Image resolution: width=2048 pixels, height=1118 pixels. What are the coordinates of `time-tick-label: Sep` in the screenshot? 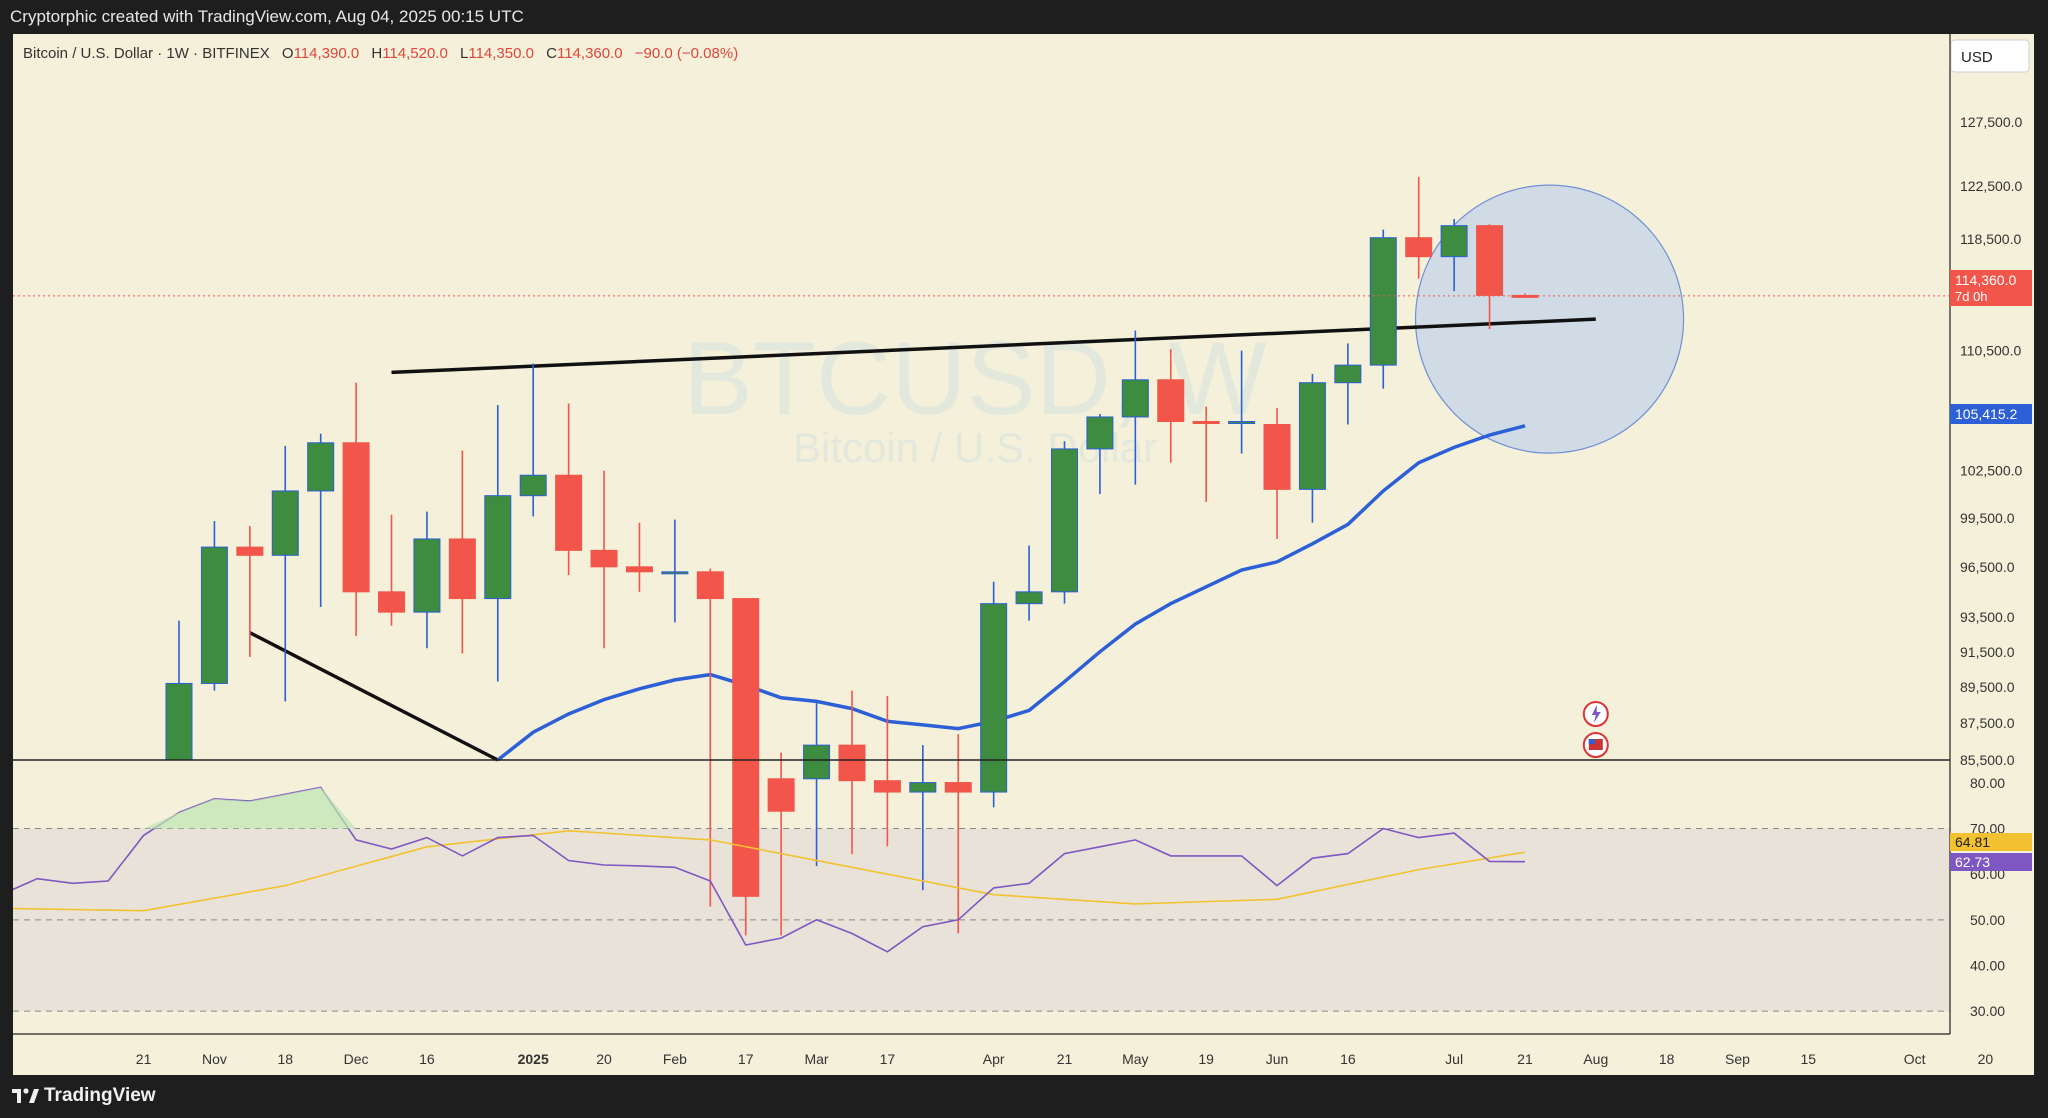 It's located at (1737, 1059).